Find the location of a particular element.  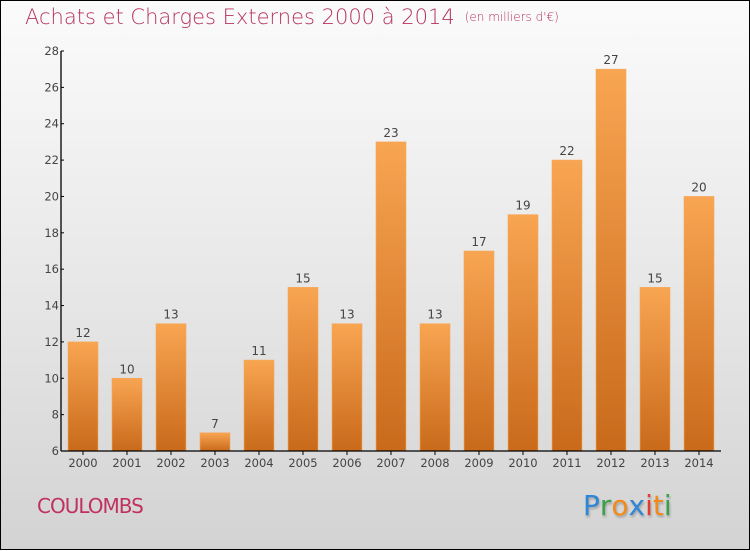

bar-2002 is located at coordinates (171, 387).